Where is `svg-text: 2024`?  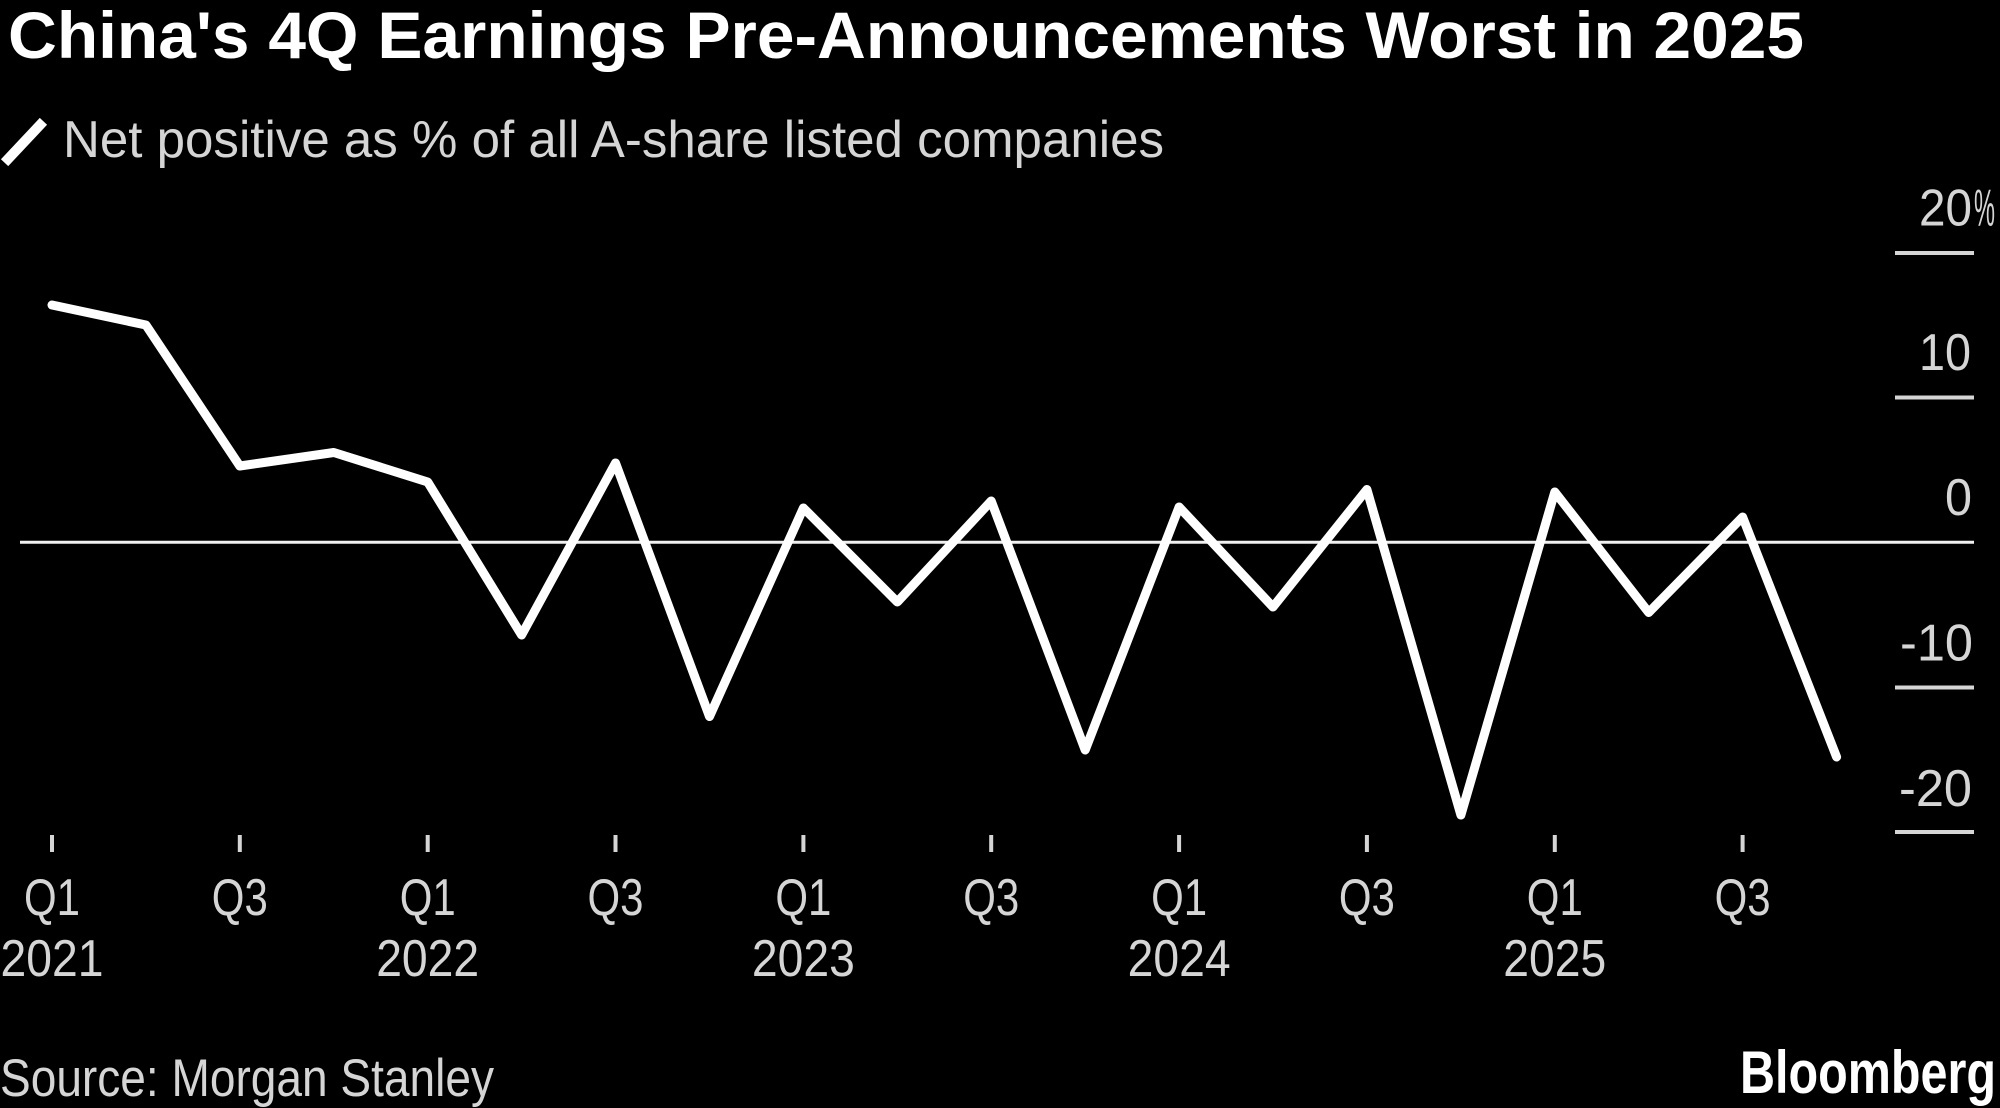
svg-text: 2024 is located at coordinates (1179, 959).